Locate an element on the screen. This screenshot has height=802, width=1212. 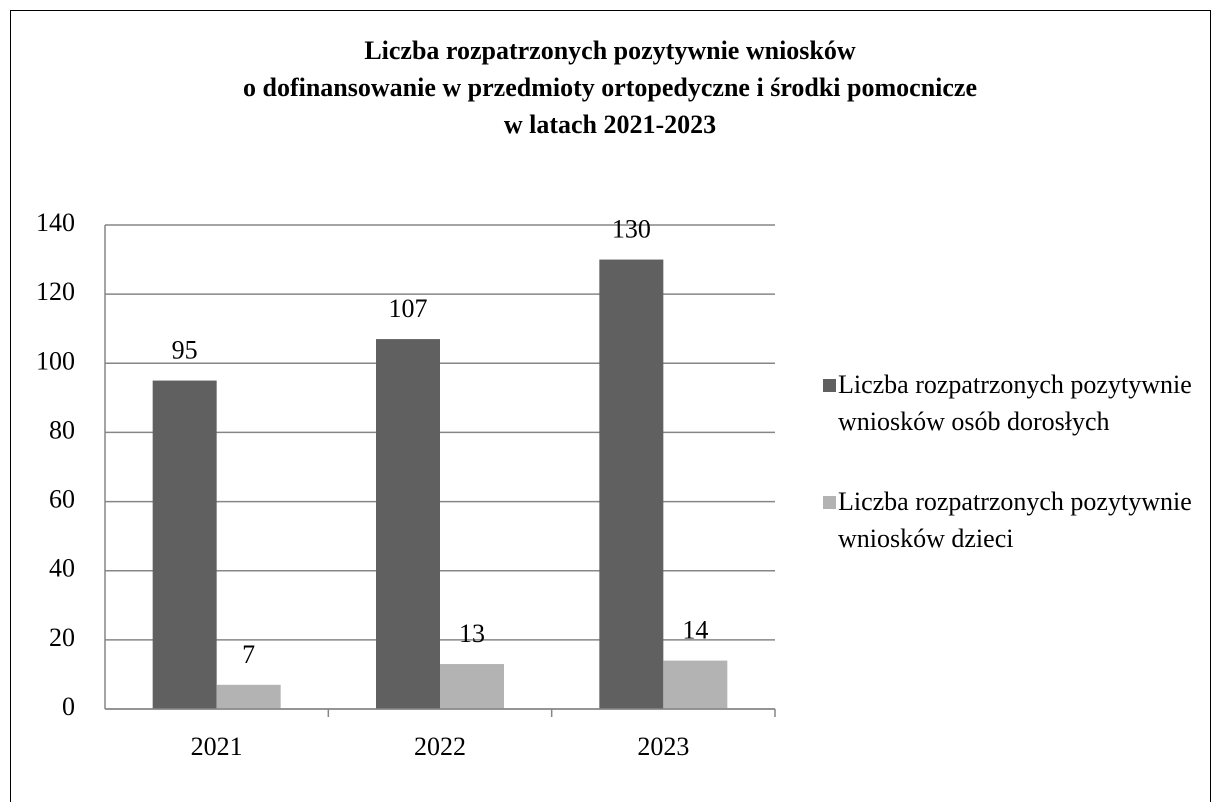
y-tick-label: 120 is located at coordinates (55, 291).